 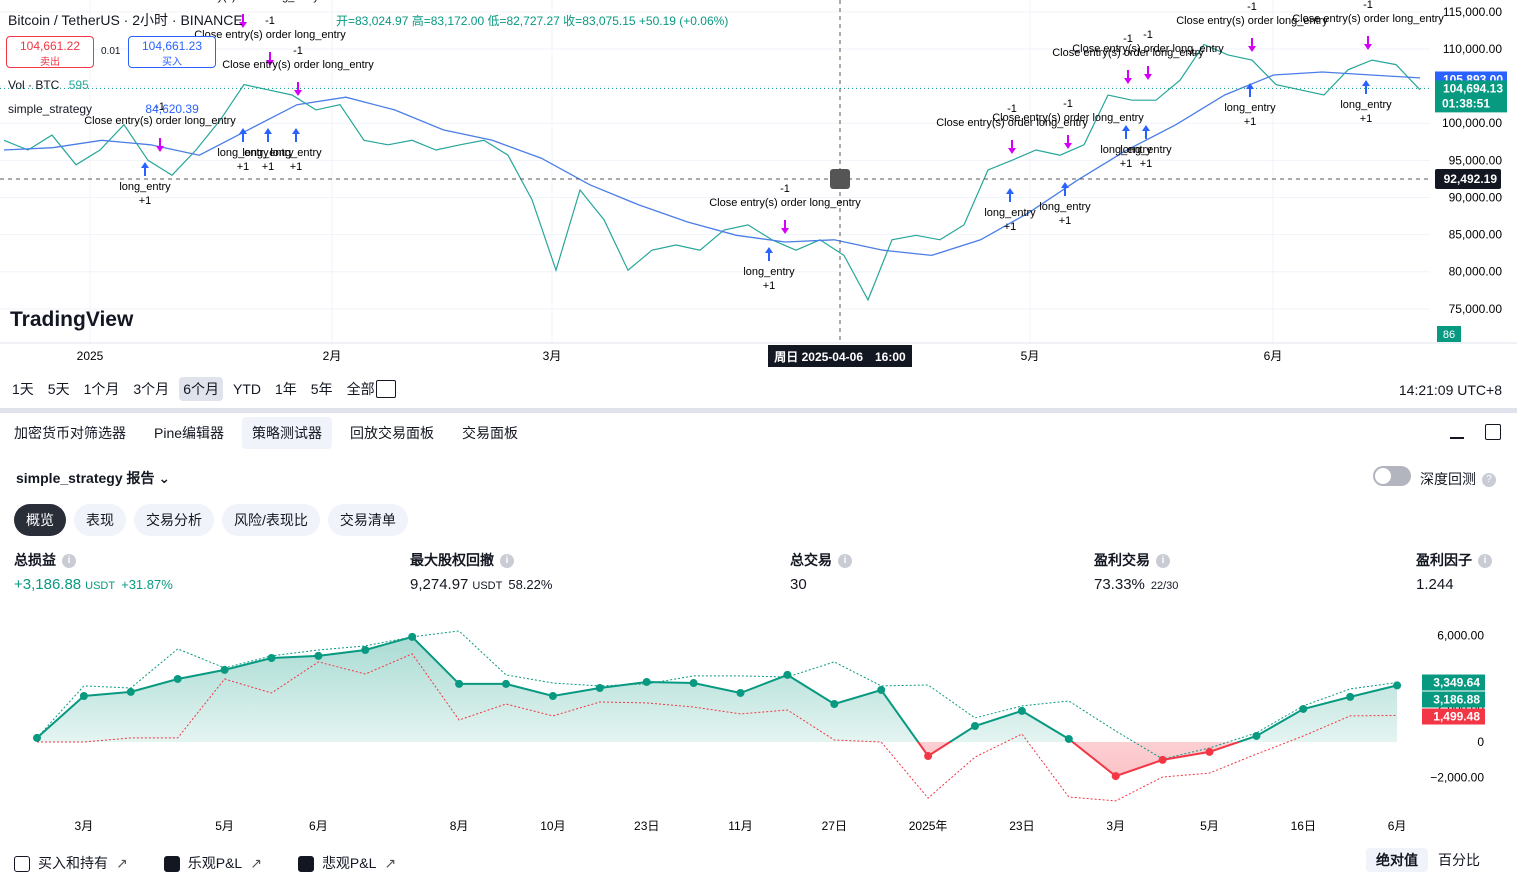 I want to click on metric-value-text: 1.244, so click(x=1435, y=584).